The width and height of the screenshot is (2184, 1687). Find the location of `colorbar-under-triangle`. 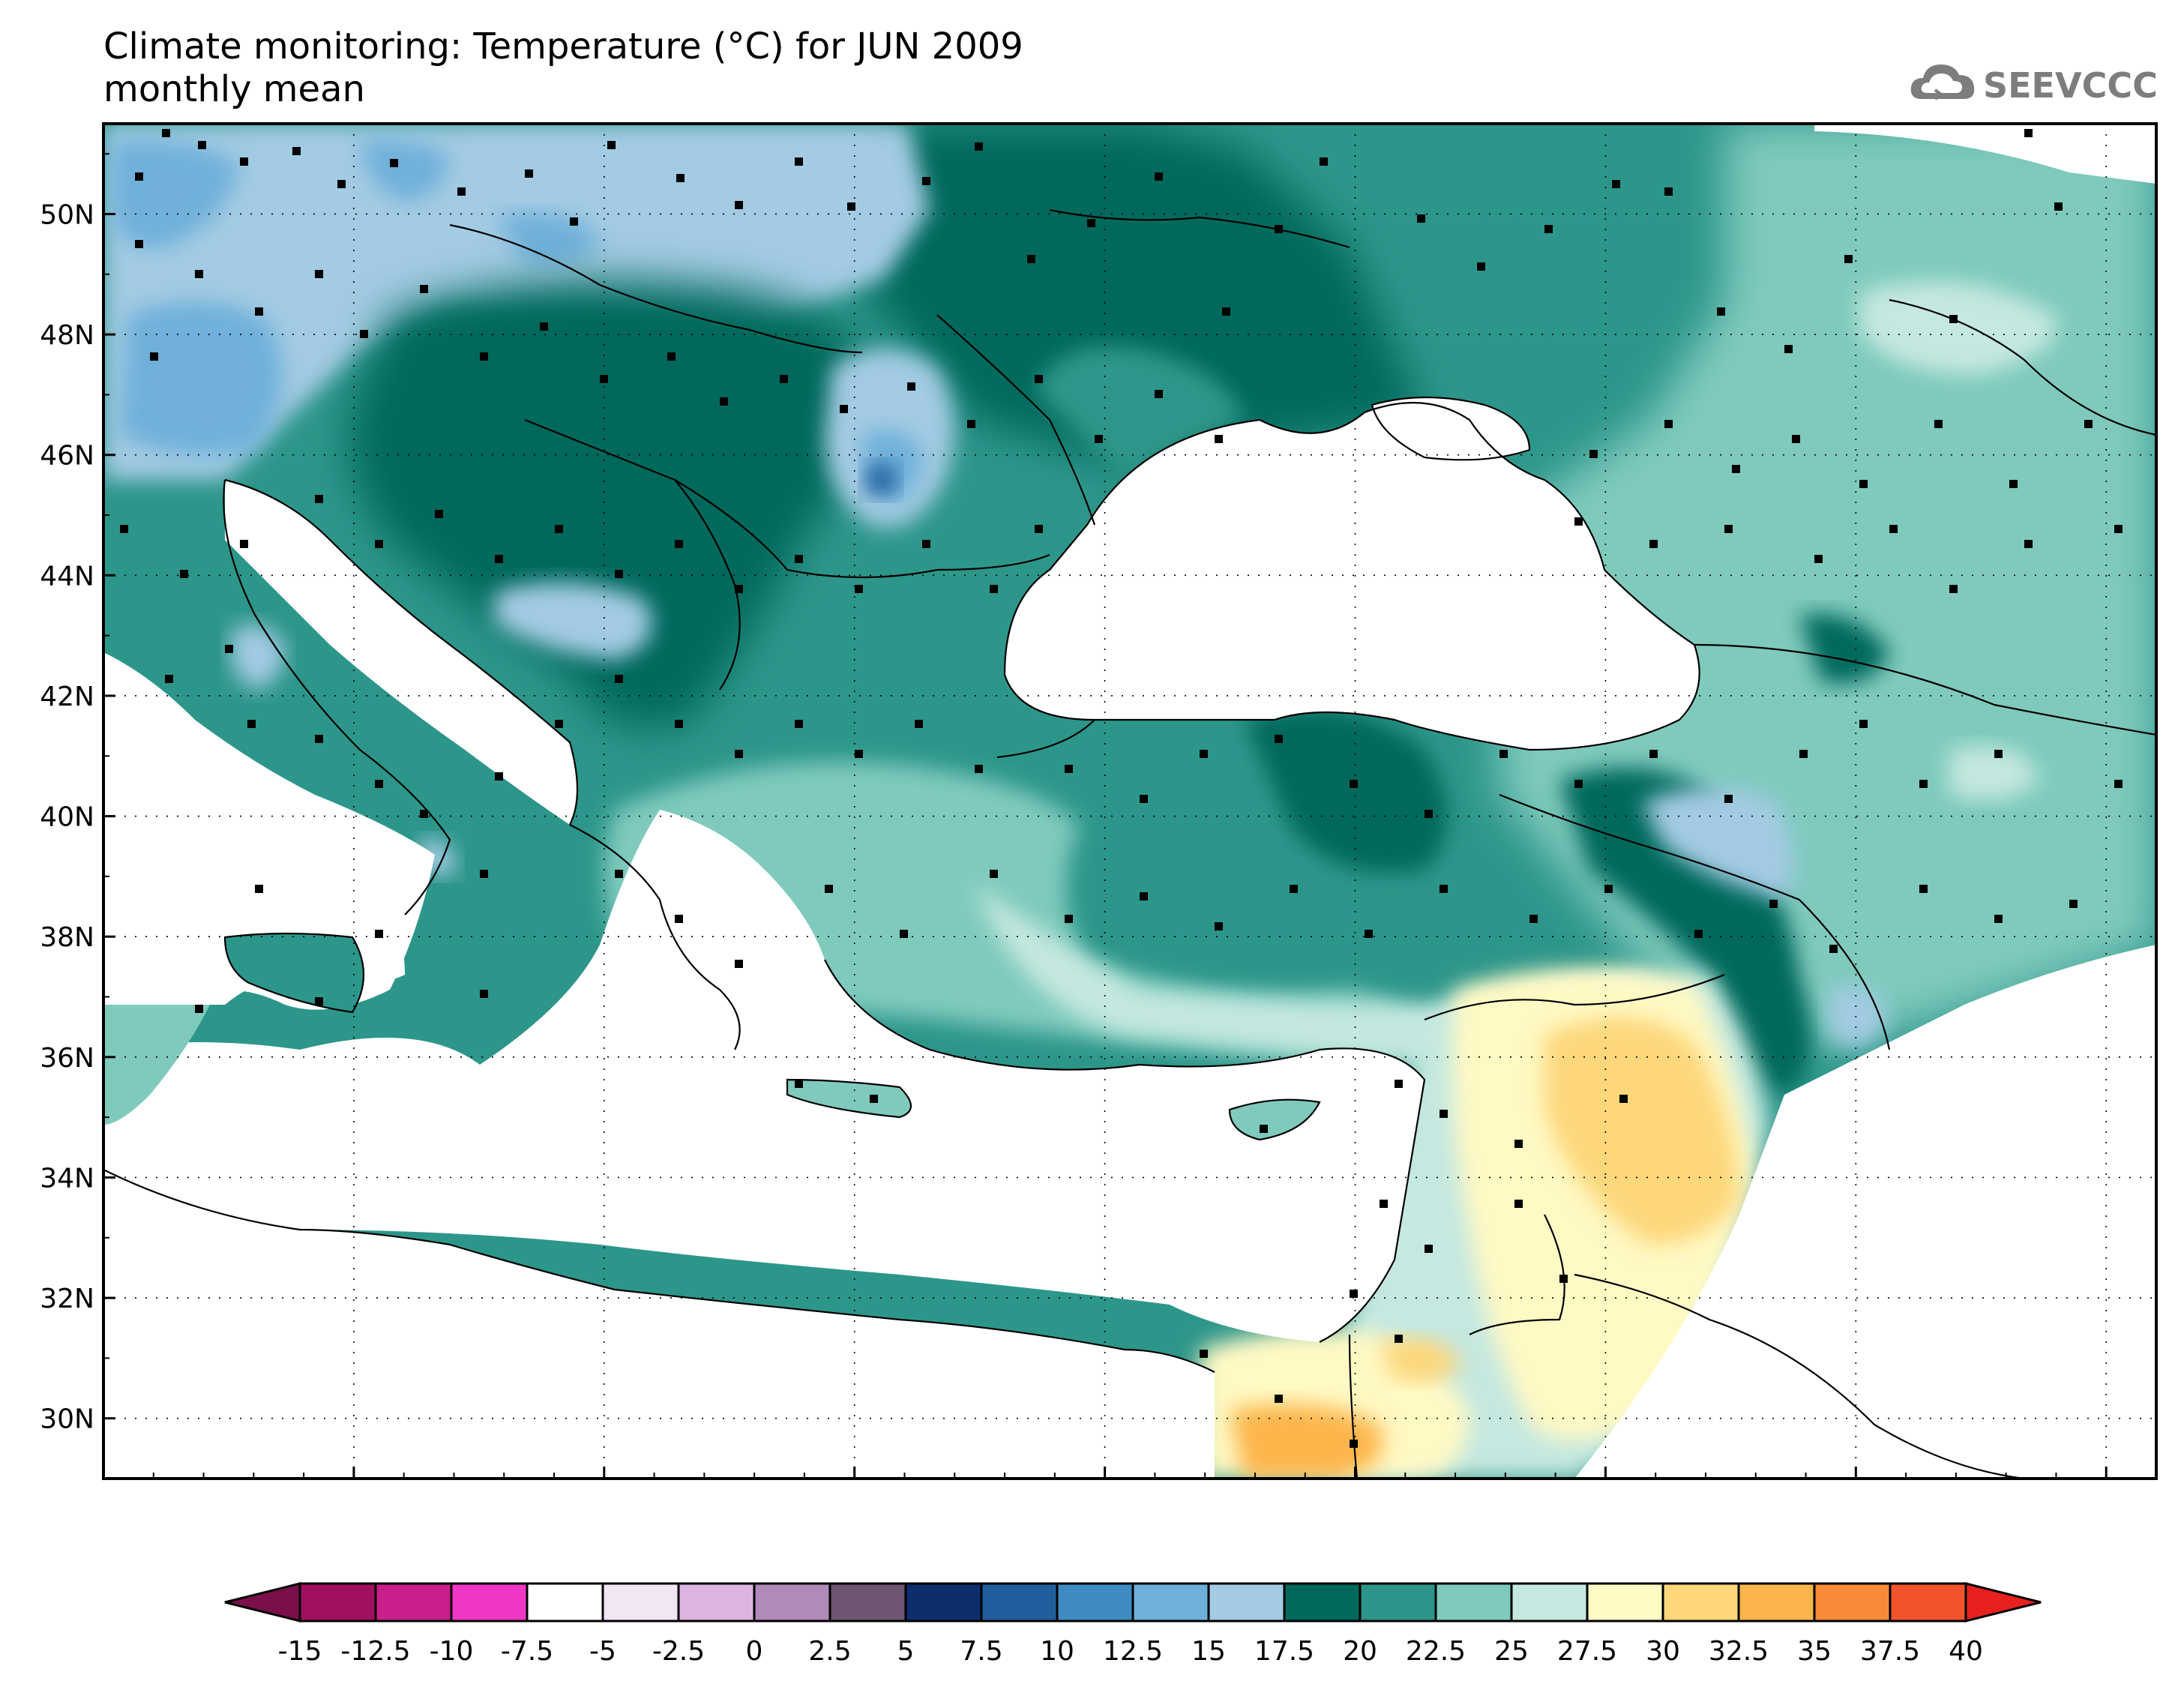

colorbar-under-triangle is located at coordinates (262, 1602).